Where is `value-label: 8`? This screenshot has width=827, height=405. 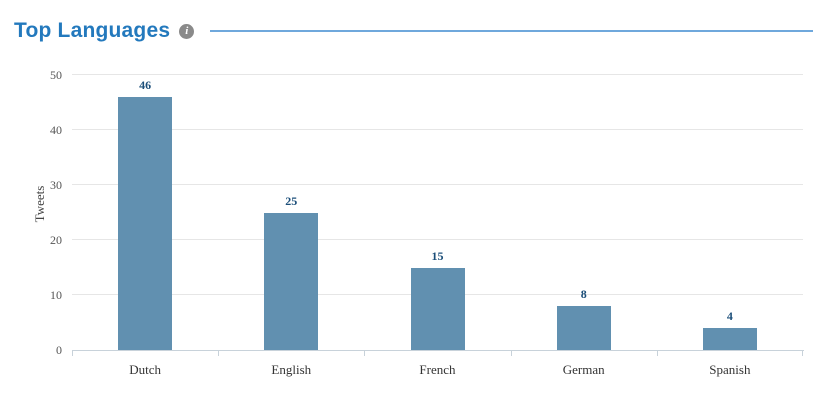
value-label: 8 is located at coordinates (583, 294).